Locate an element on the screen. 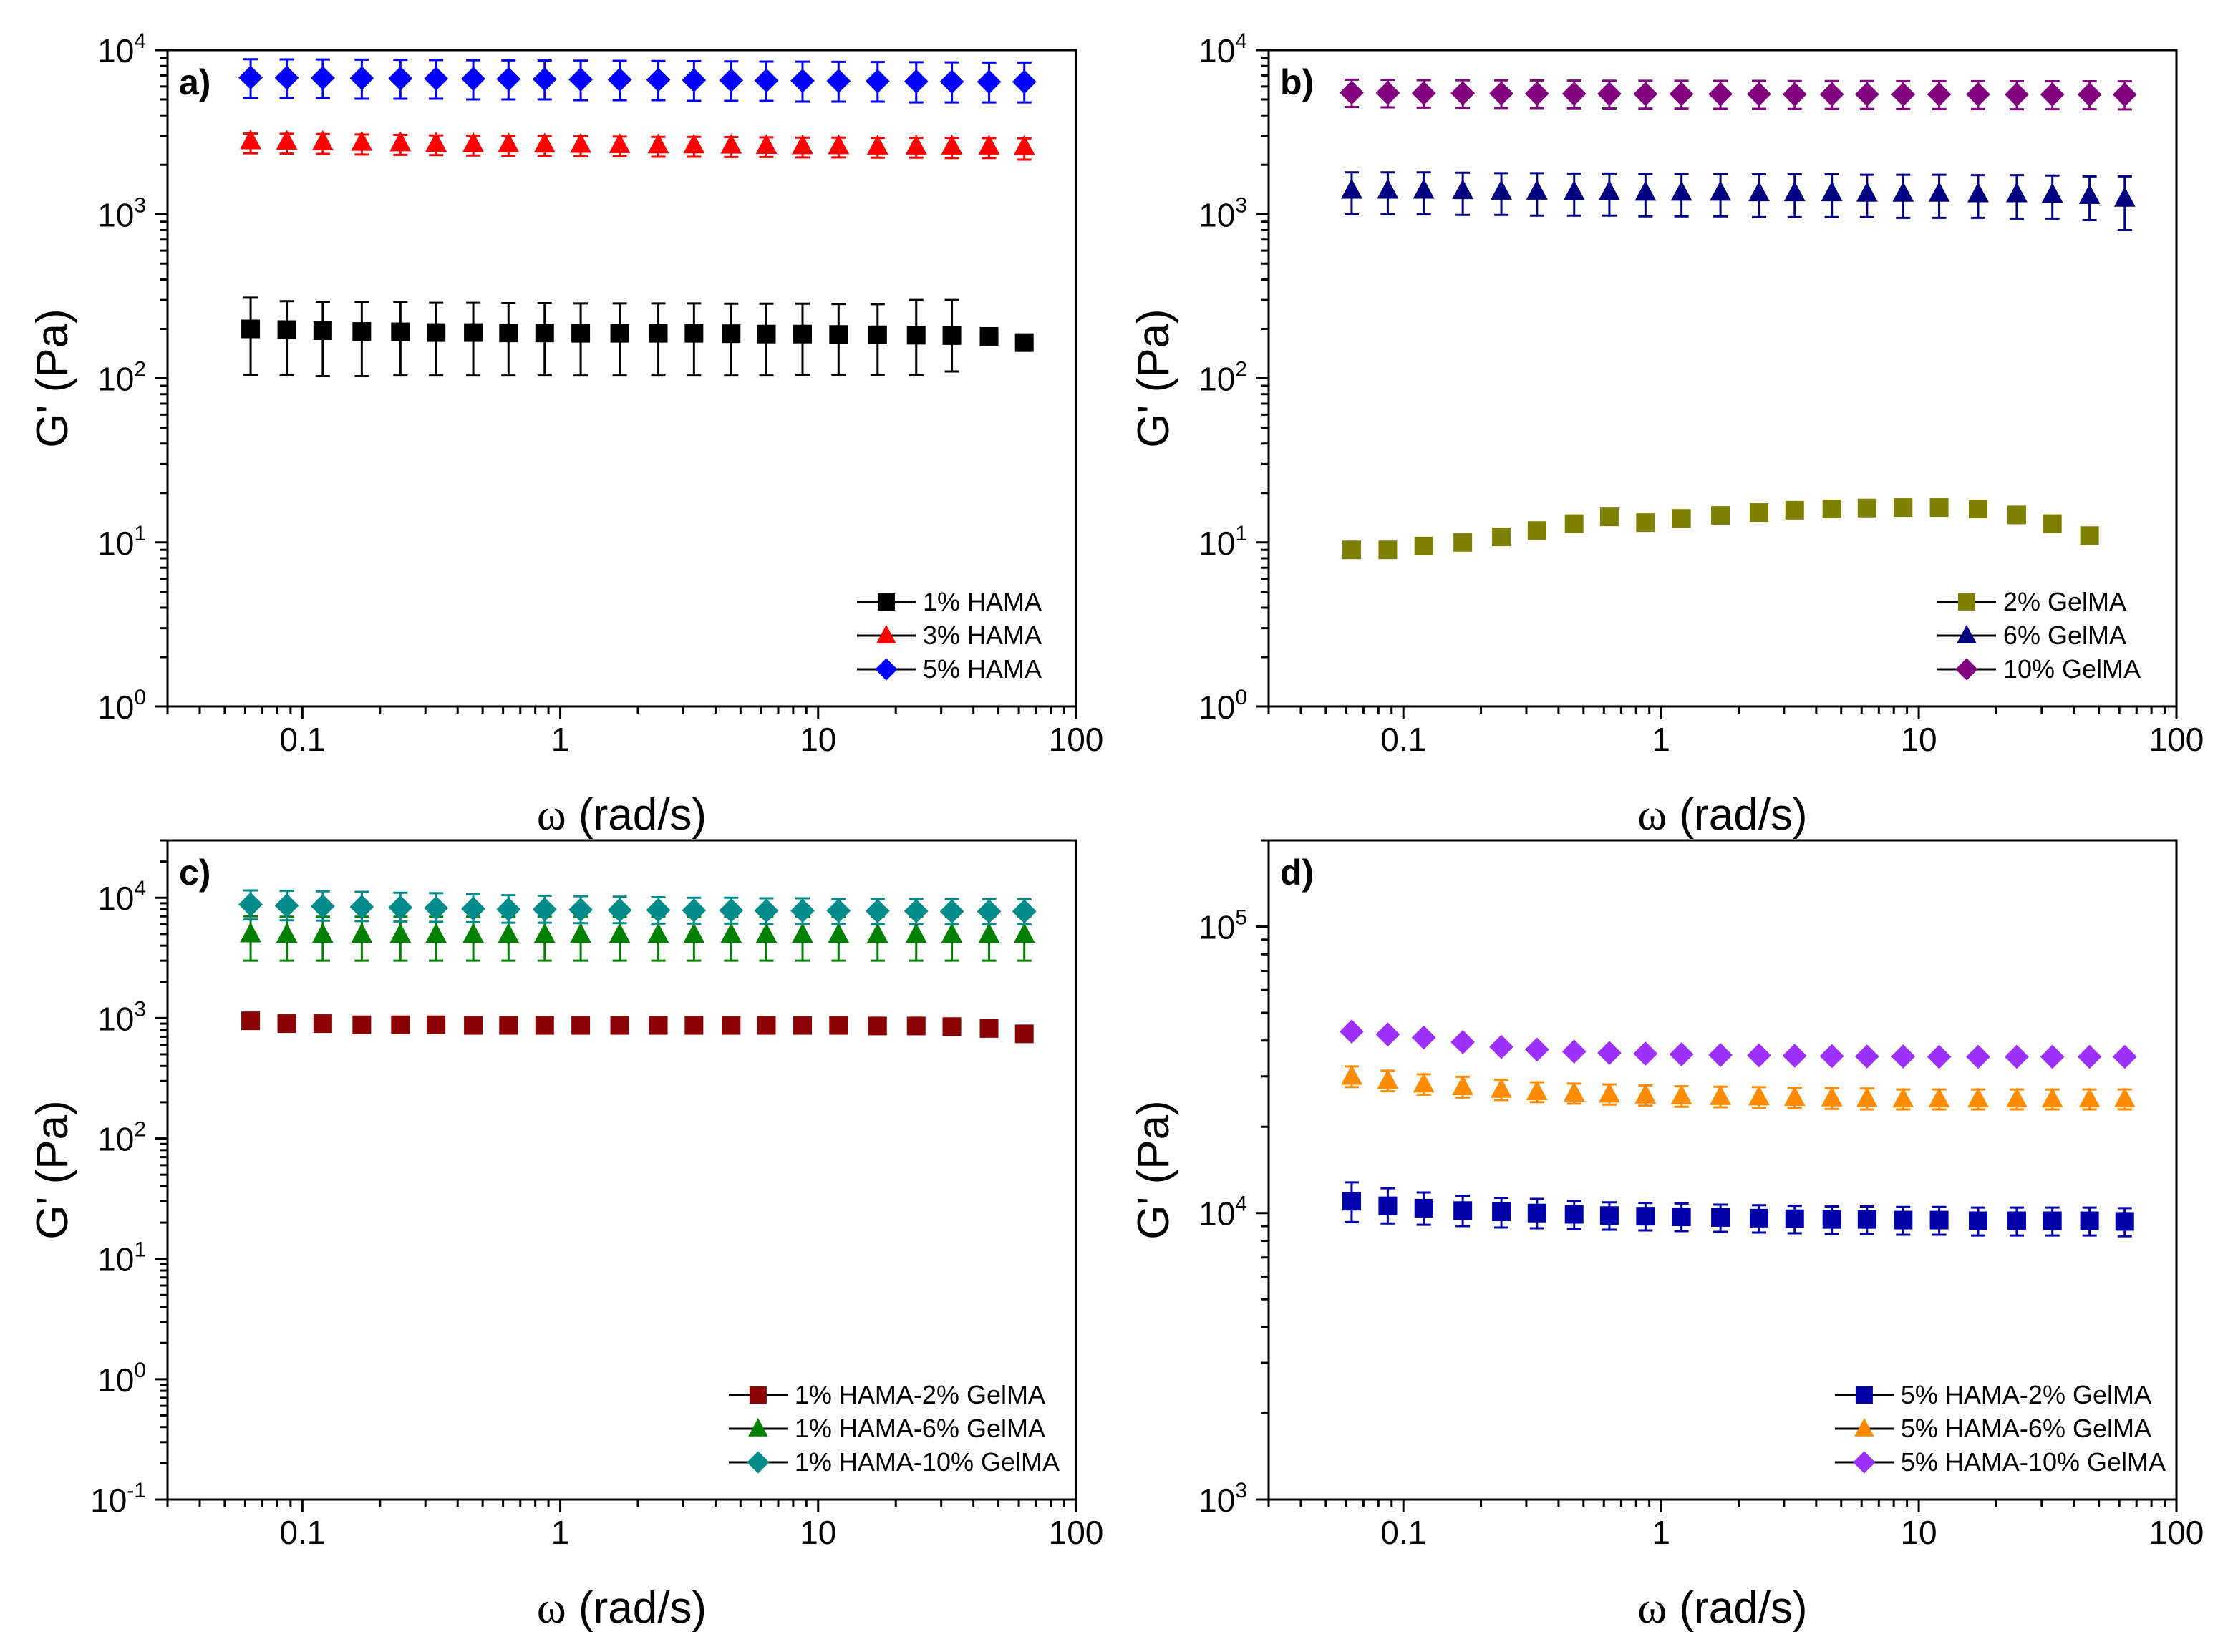  legend-label: 1% HAMA is located at coordinates (983, 601).